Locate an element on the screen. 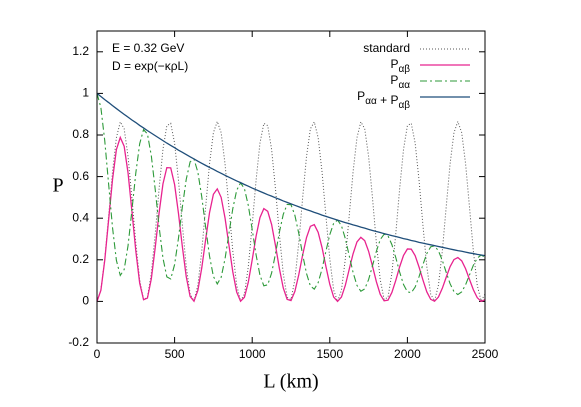  y-tick-label: 0.8 is located at coordinates (80, 134).